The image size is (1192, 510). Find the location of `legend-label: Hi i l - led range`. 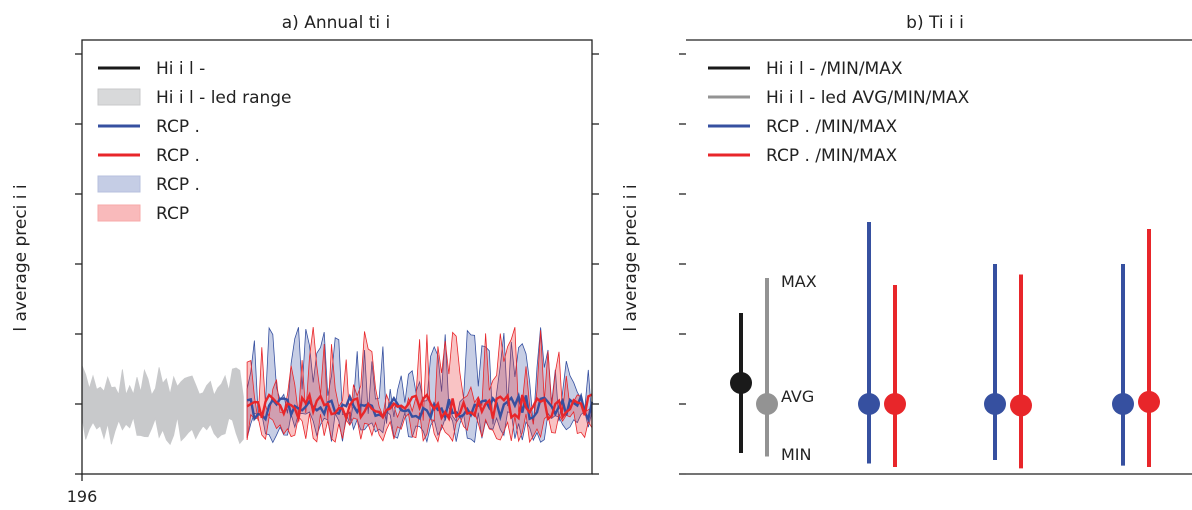

legend-label: Hi i l - led range is located at coordinates (224, 98).